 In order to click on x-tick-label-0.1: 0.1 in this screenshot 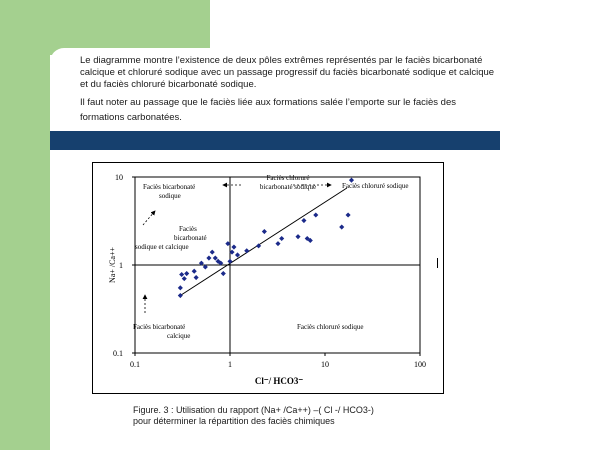, I will do `click(135, 364)`.